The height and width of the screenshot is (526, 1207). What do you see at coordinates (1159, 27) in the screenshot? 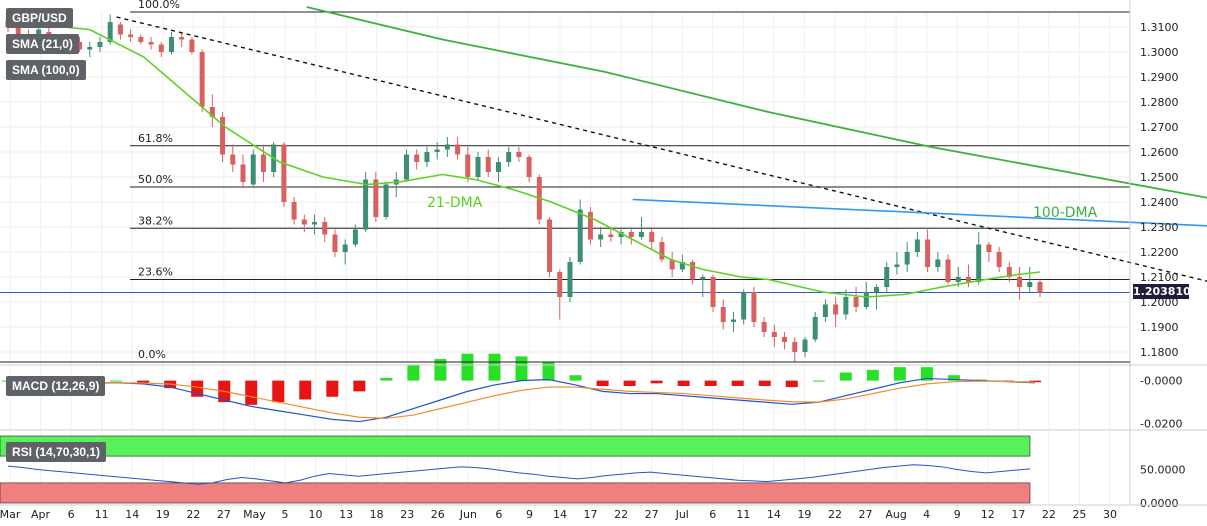
I see `y-tick-label: 1.3100` at bounding box center [1159, 27].